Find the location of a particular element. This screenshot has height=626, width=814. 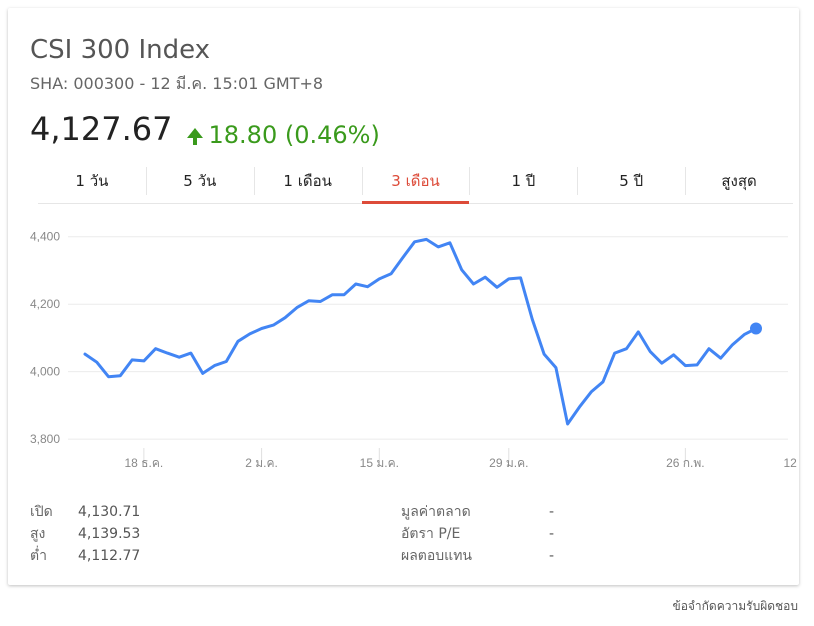

x-tick-label: 26 ก.พ. is located at coordinates (685, 463).